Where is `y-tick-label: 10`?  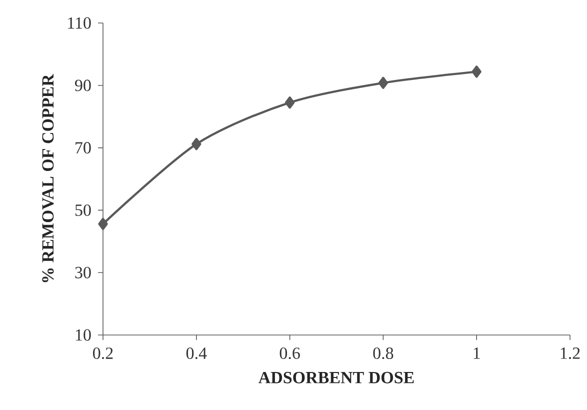 y-tick-label: 10 is located at coordinates (83, 335).